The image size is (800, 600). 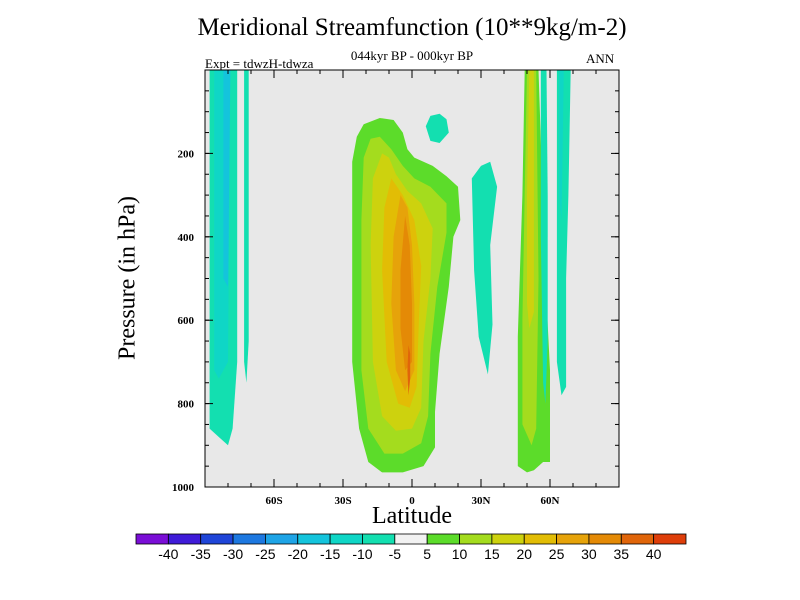 What do you see at coordinates (298, 554) in the screenshot?
I see `colorbar-label: -20` at bounding box center [298, 554].